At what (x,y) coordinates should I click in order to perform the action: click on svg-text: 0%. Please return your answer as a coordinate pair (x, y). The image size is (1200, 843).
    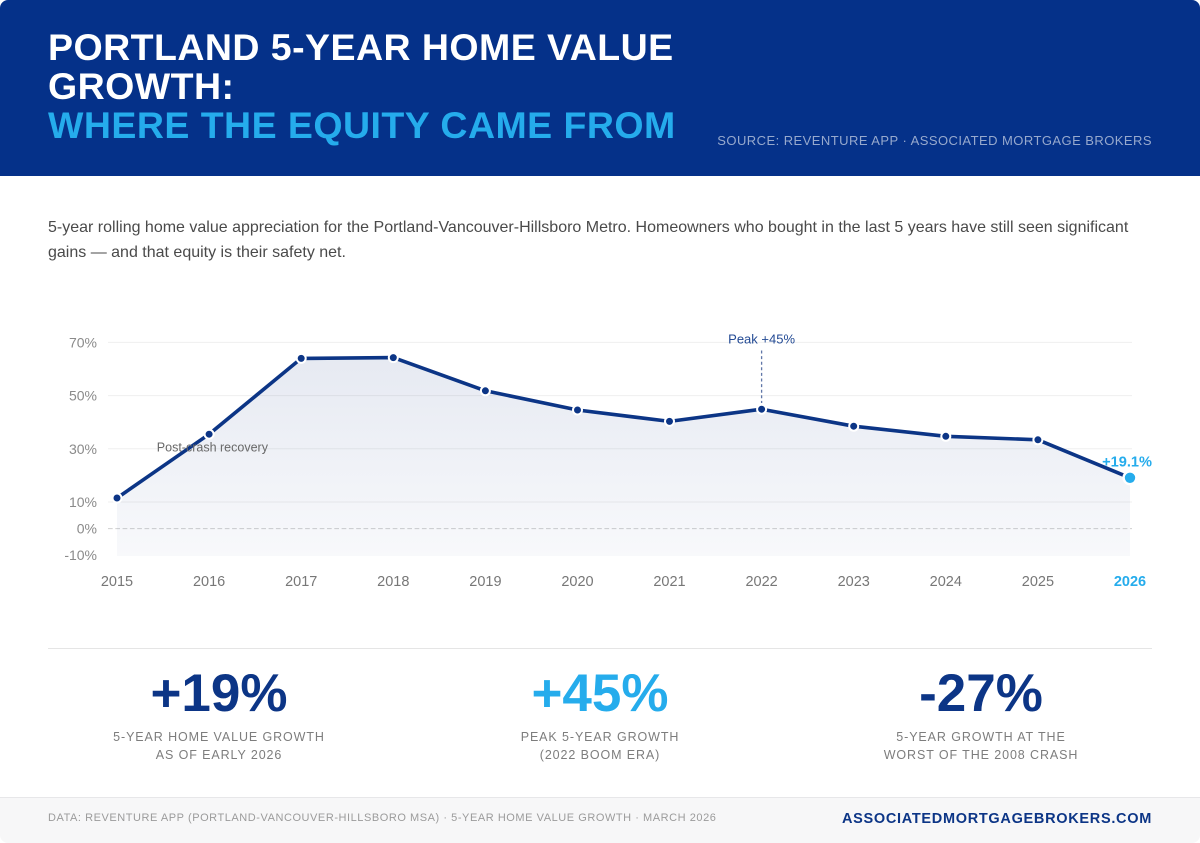
    Looking at the image, I should click on (87, 529).